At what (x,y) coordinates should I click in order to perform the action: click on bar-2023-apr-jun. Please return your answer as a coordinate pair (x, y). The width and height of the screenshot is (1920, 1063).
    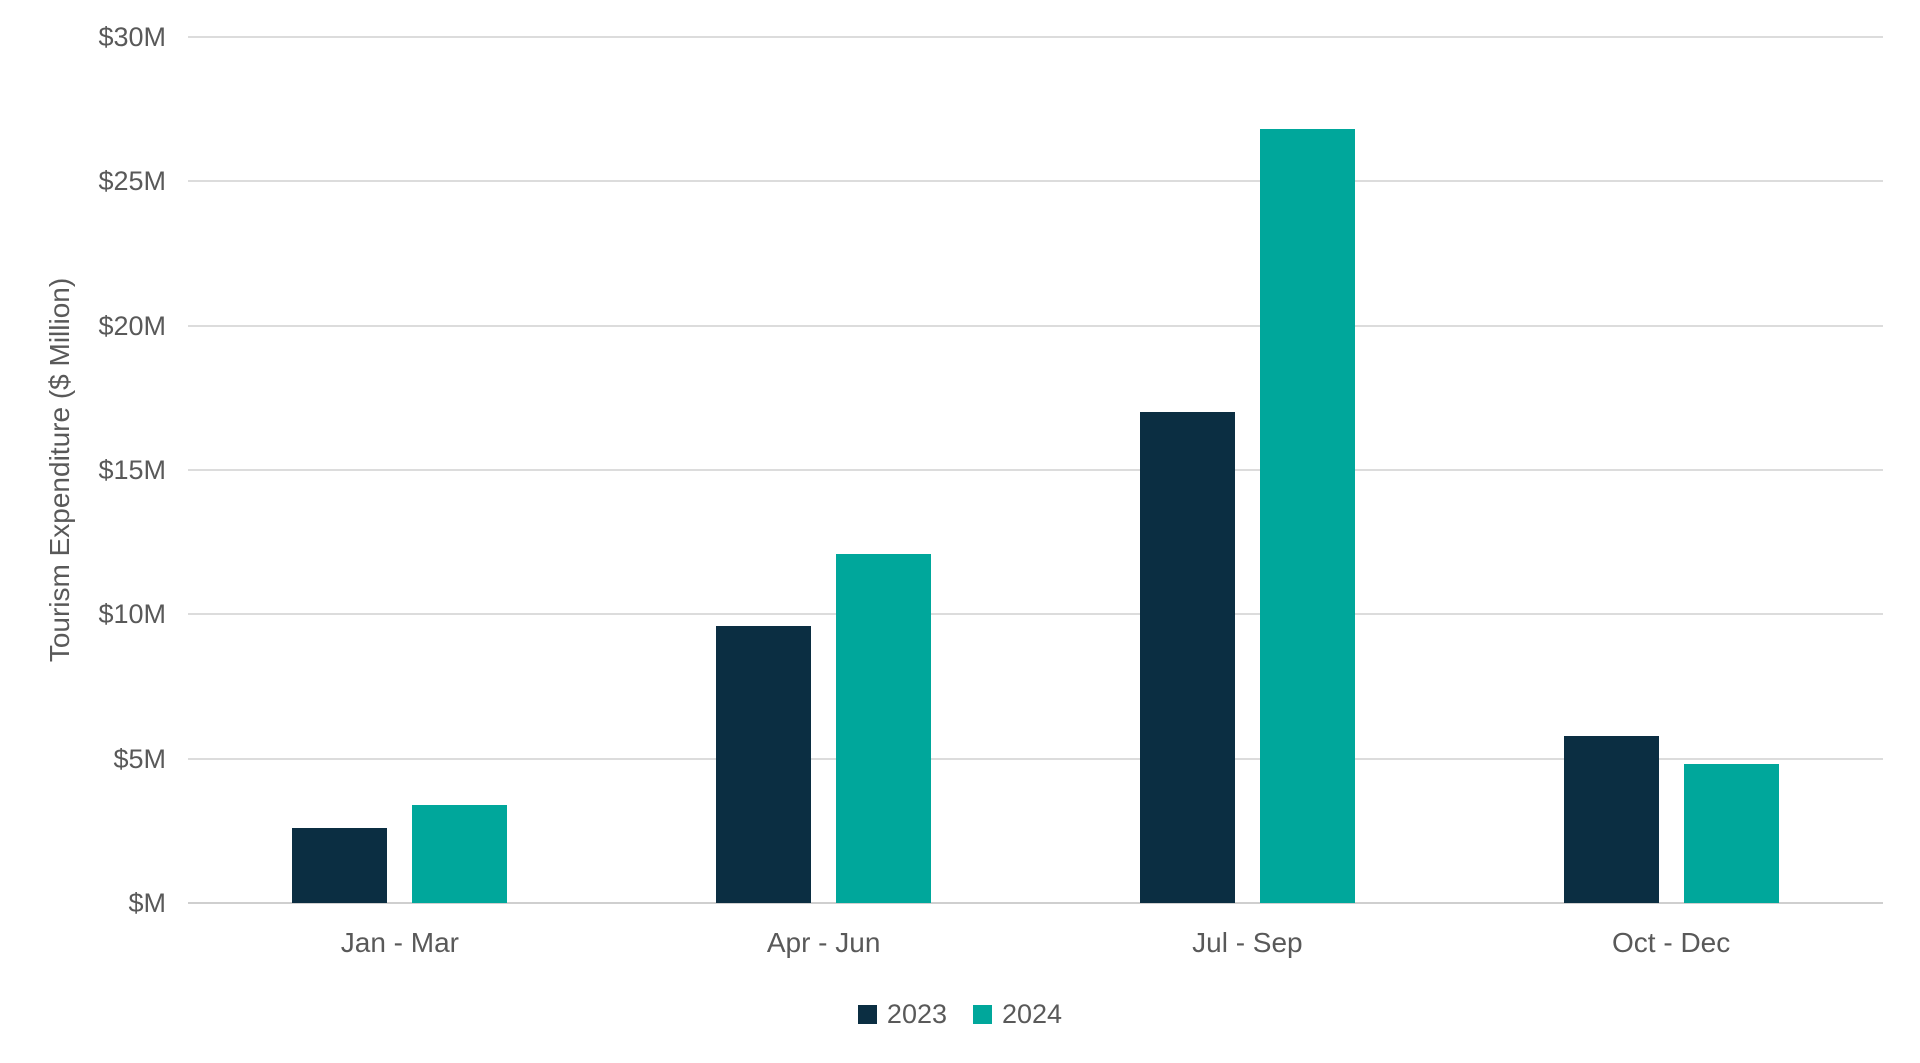
    Looking at the image, I should click on (764, 764).